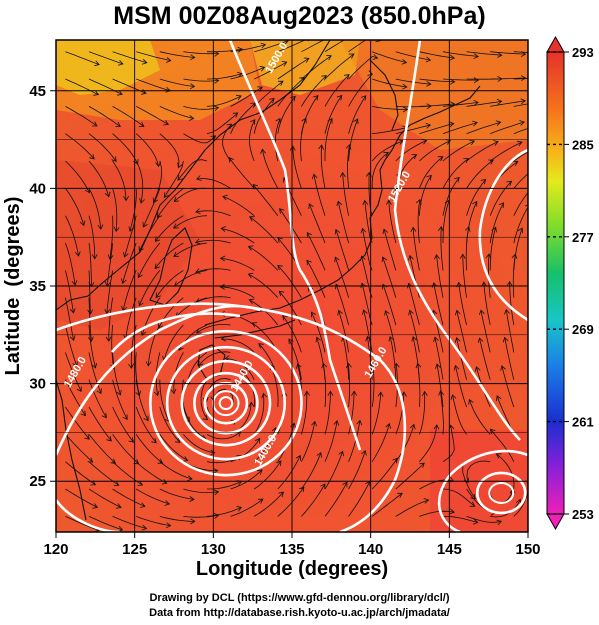 This screenshot has width=599, height=625. Describe the element at coordinates (291, 549) in the screenshot. I see `x-tick-label: 135` at that location.